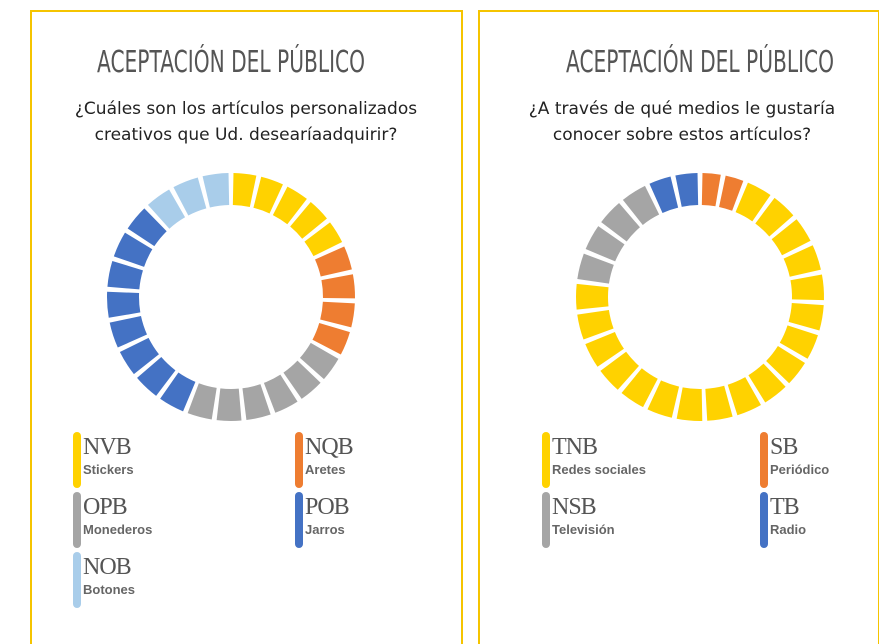  Describe the element at coordinates (574, 507) in the screenshot. I see `legend-code: NSB` at that location.